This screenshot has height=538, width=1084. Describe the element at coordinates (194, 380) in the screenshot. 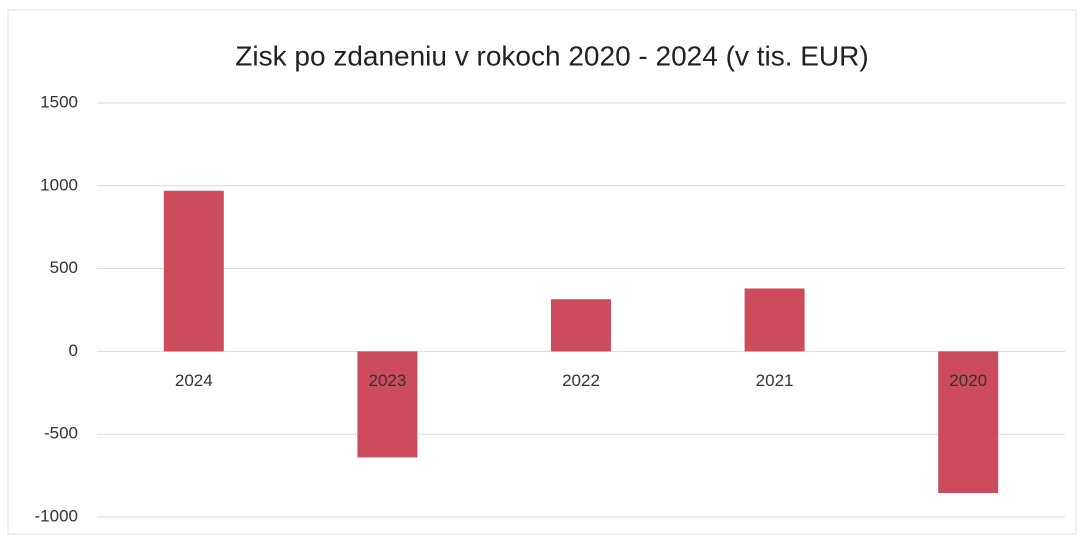

I see `x-tick-label: 2024` at that location.